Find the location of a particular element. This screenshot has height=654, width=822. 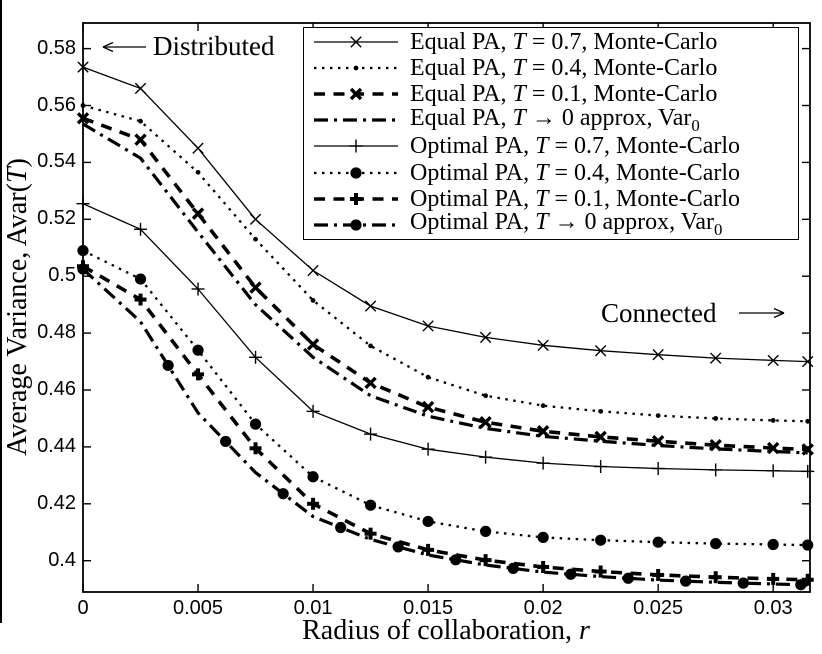

legend-item: Equal PA, T = 0.1, Monte-Carlo is located at coordinates (554, 94).